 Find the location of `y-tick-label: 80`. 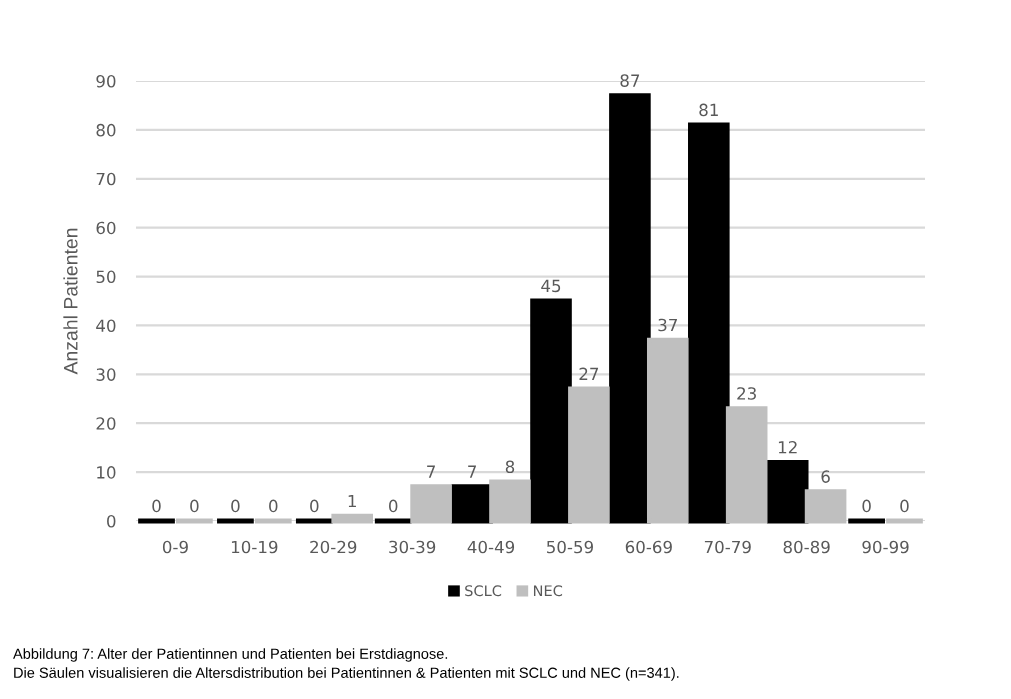

y-tick-label: 80 is located at coordinates (106, 130).